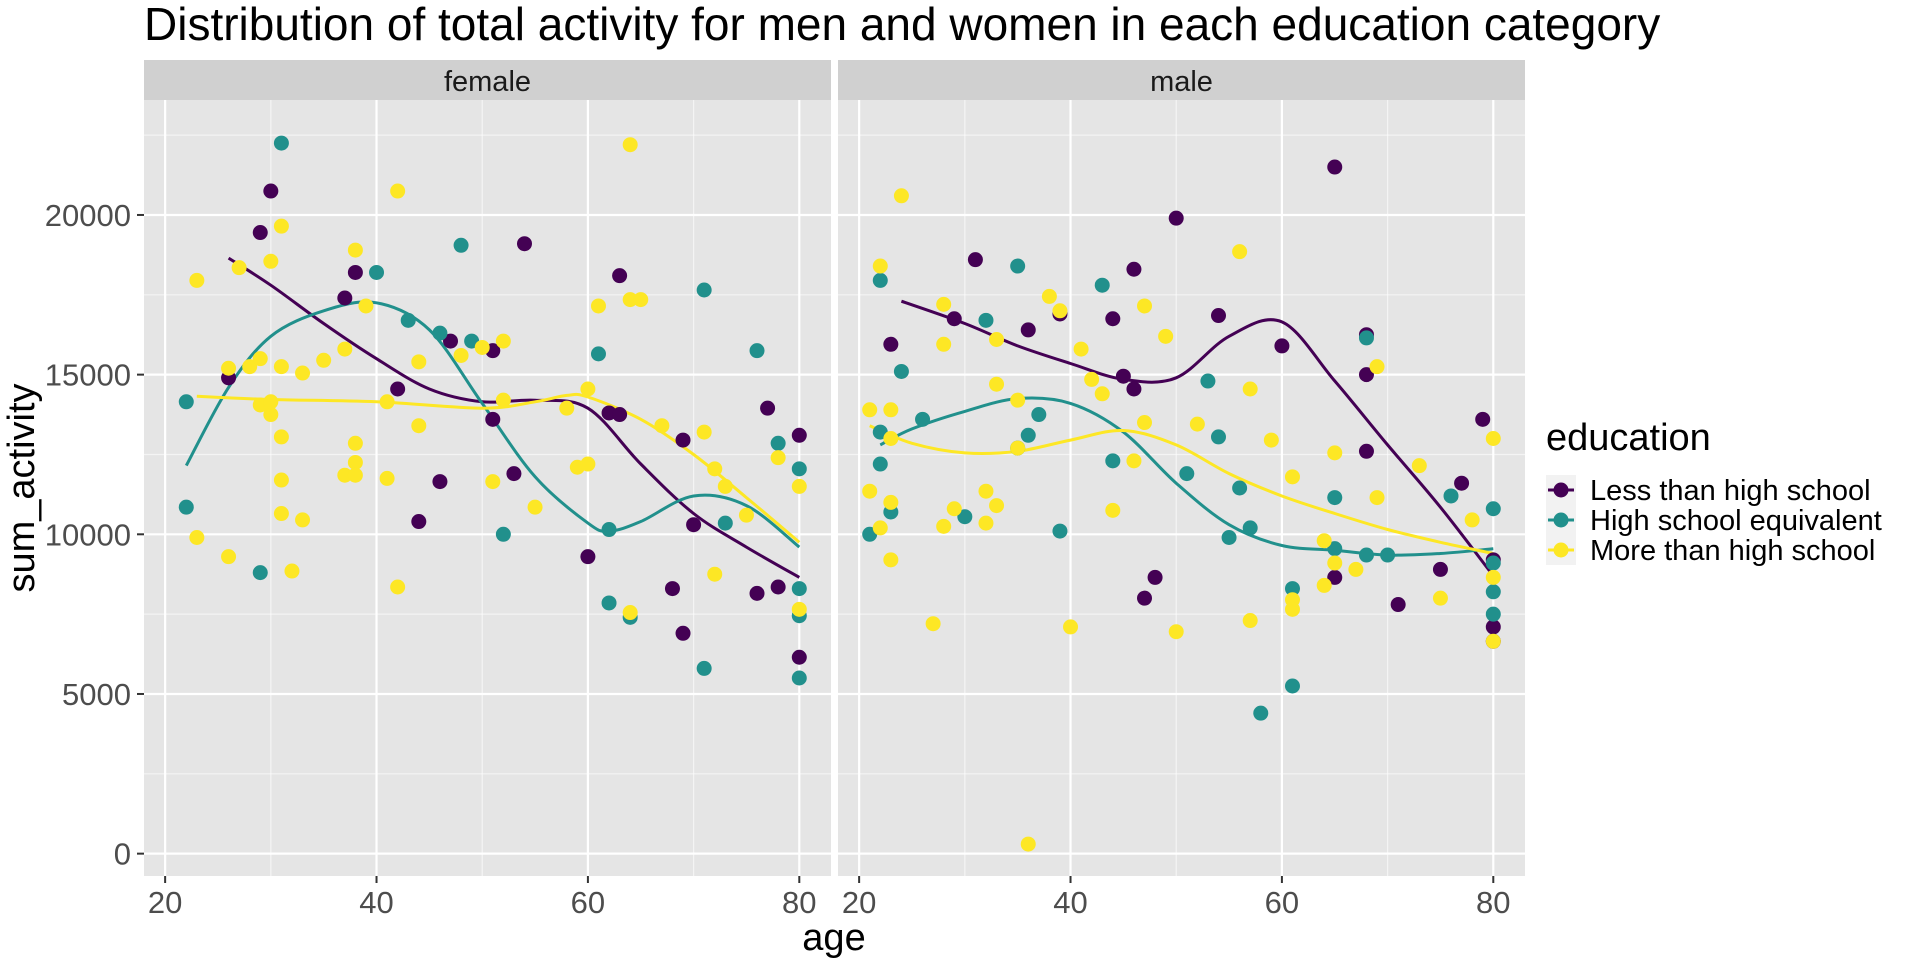 The width and height of the screenshot is (1920, 960). What do you see at coordinates (1736, 521) in the screenshot?
I see `legend-entry-label: High school equivalent` at bounding box center [1736, 521].